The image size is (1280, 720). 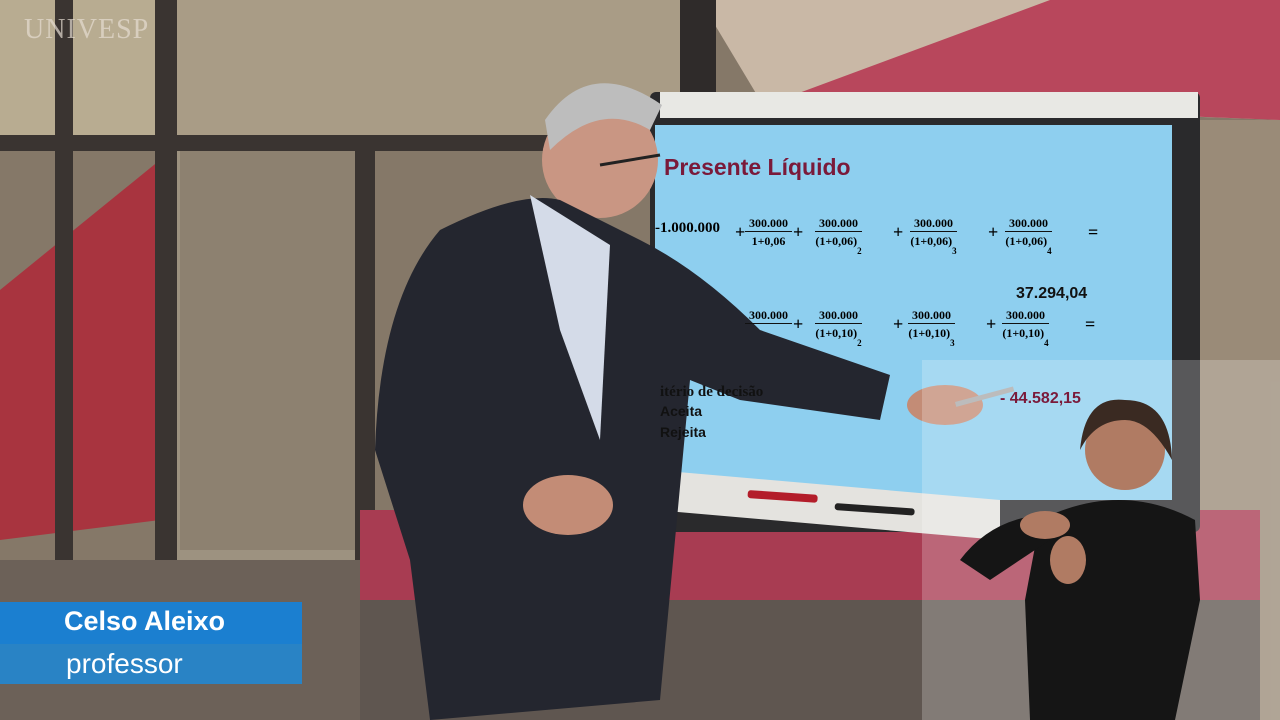 What do you see at coordinates (683, 432) in the screenshot?
I see `criteria-item: Rejeita` at bounding box center [683, 432].